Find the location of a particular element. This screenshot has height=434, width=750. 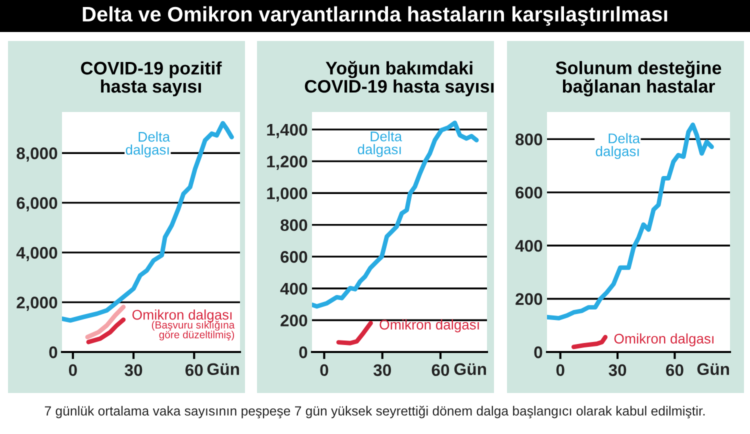

text: 7 günlük ortalama vaka sayısının peşpeşe 7 gün yüksek seyrettiği dönem dalga başlangıcı olarak kabul edilmiştir. is located at coordinates (374, 412).